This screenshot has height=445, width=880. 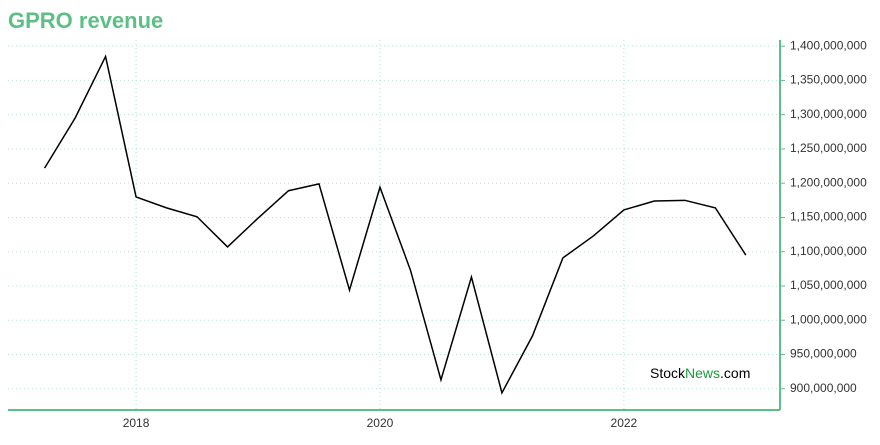 What do you see at coordinates (828, 182) in the screenshot?
I see `y-tick-label: 1,200,000,000` at bounding box center [828, 182].